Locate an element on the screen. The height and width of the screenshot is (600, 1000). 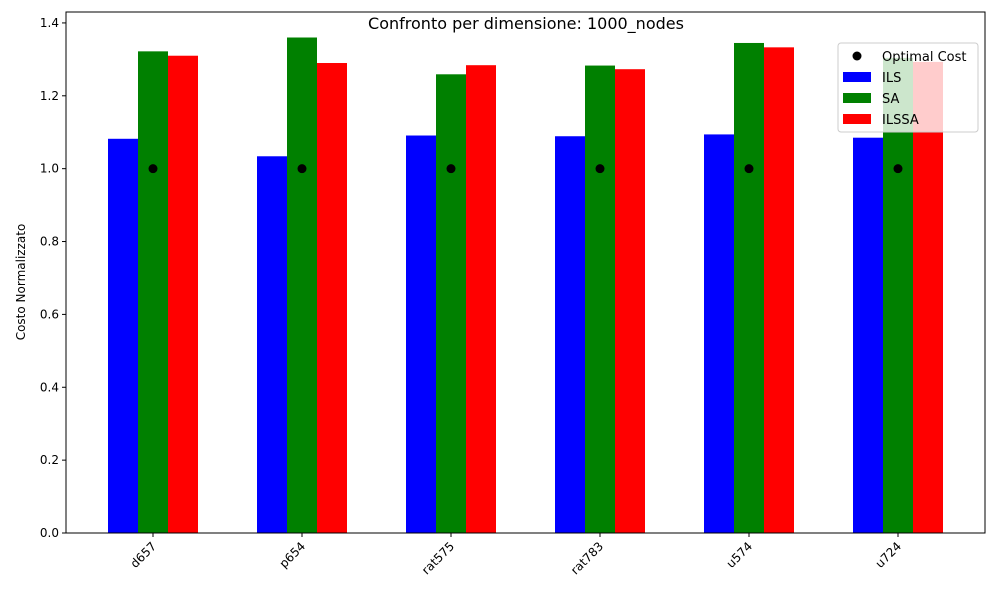
y-tick-label: 0.4 is located at coordinates (49, 387).